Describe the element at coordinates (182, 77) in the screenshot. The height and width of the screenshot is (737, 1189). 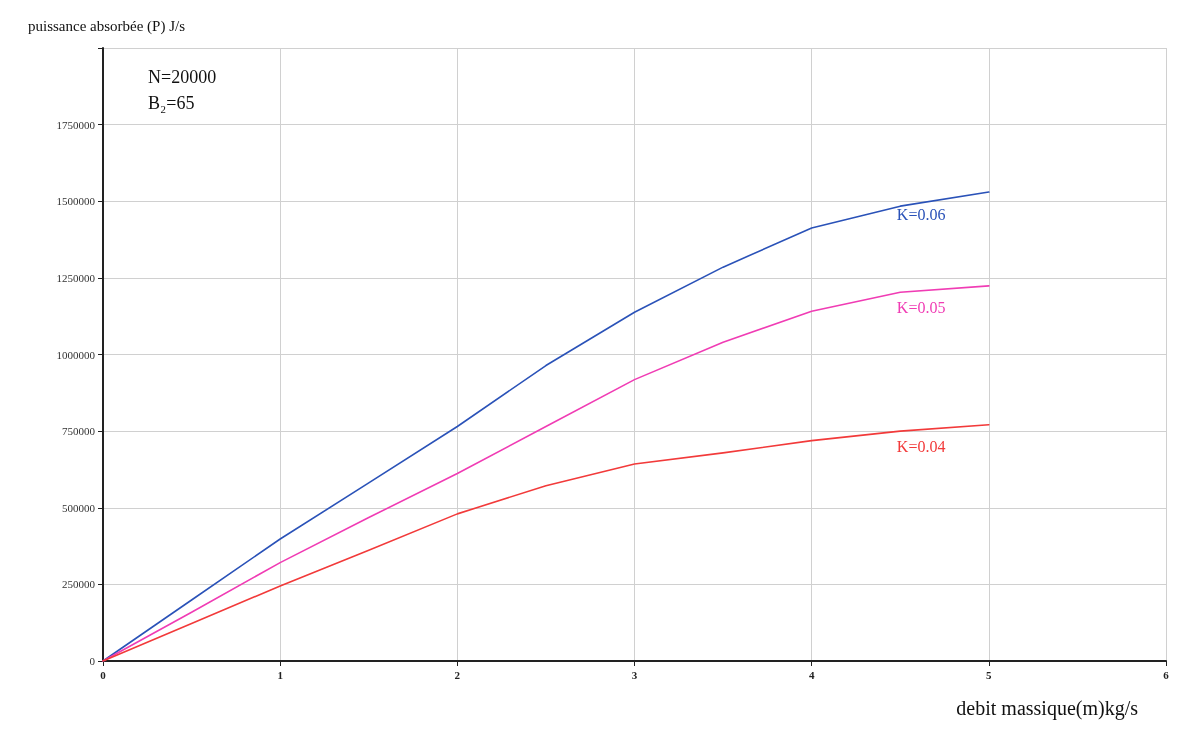
I see `annotation: N=20000` at that location.